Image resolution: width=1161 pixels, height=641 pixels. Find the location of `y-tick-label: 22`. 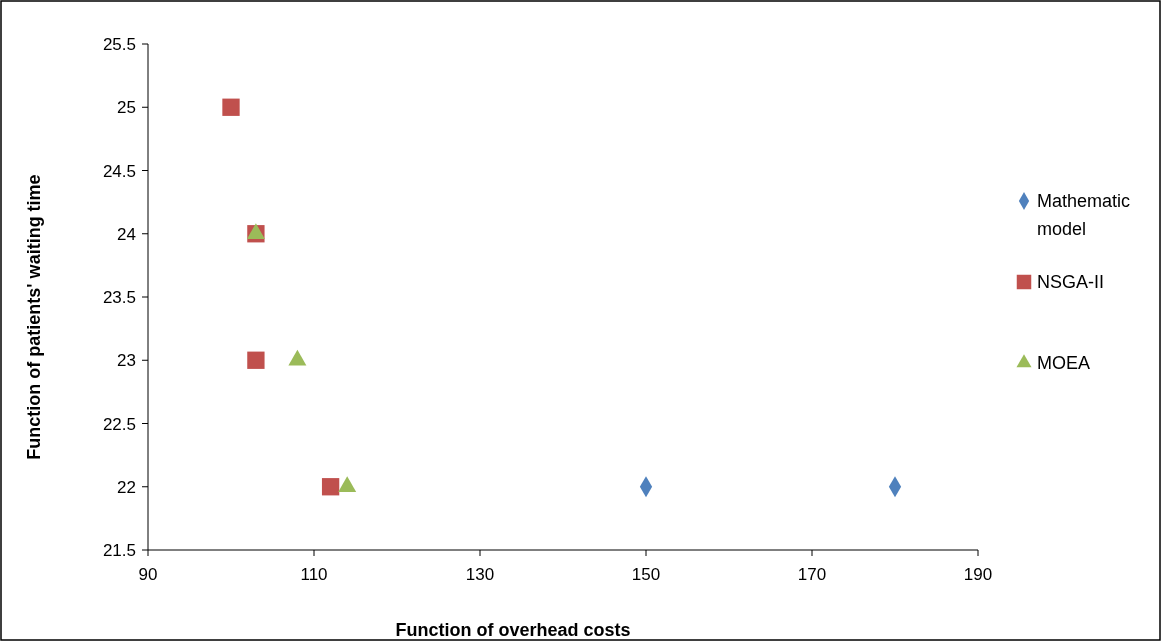

y-tick-label: 22 is located at coordinates (126, 487).